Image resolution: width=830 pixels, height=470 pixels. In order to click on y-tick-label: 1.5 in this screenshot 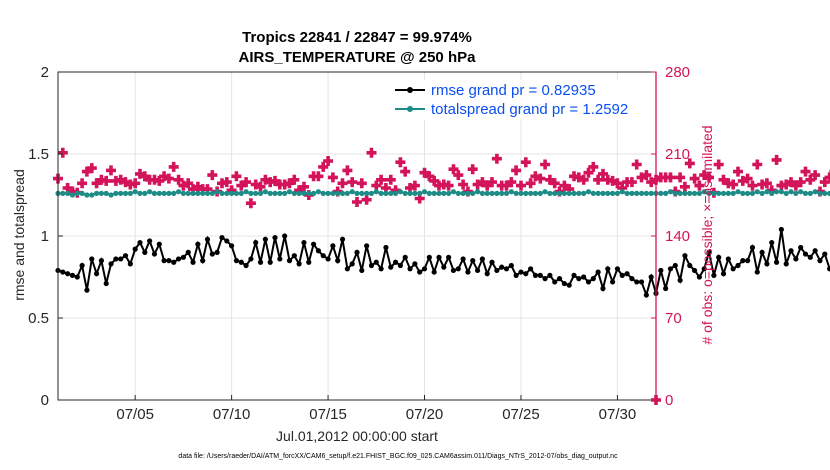, I will do `click(38, 154)`.